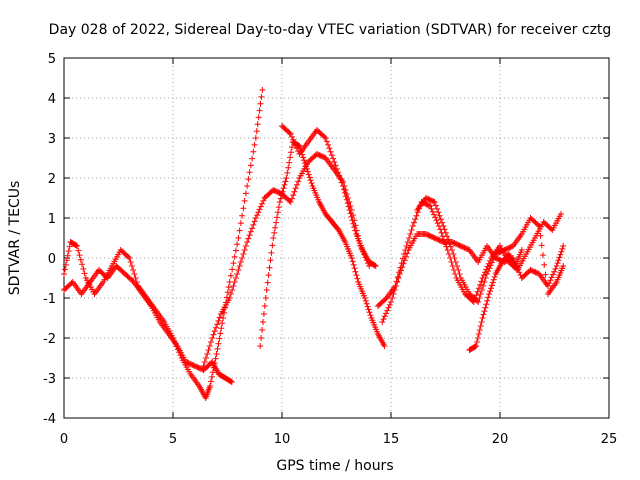 This screenshot has height=480, width=640. What do you see at coordinates (49, 419) in the screenshot?
I see `y-tick-label: -4` at bounding box center [49, 419].